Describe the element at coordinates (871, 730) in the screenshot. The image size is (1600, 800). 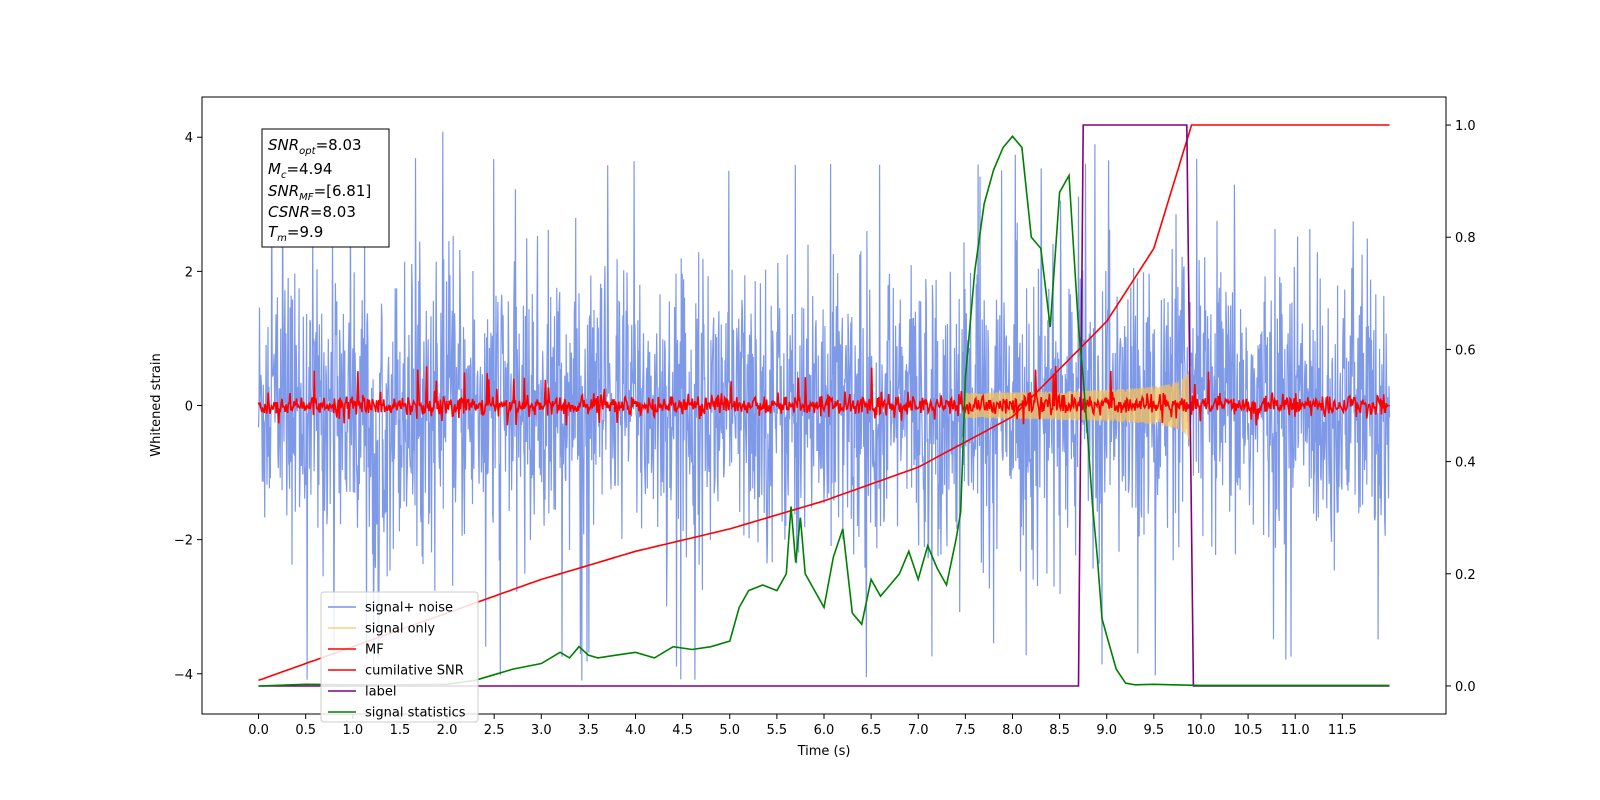
I see `x-tick-label: 6.5` at that location.